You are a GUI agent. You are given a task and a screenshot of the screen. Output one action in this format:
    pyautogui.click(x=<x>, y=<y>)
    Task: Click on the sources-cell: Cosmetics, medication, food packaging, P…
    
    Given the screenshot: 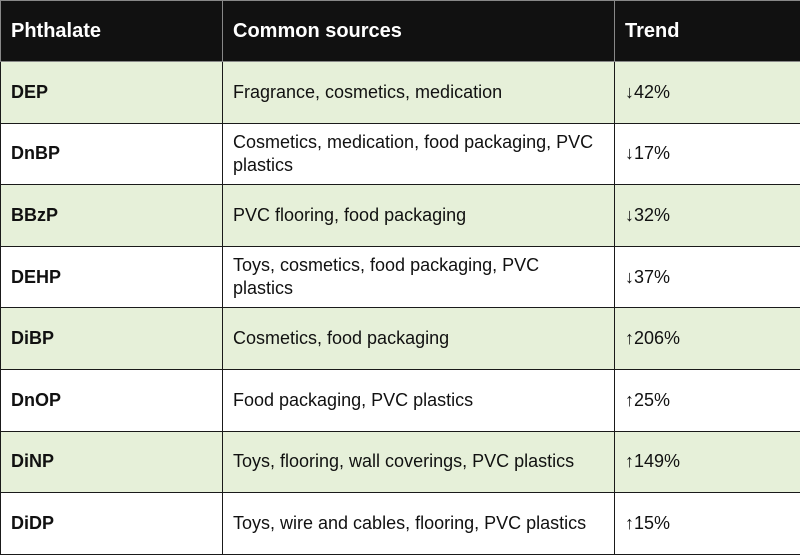 What is the action you would take?
    pyautogui.click(x=419, y=154)
    